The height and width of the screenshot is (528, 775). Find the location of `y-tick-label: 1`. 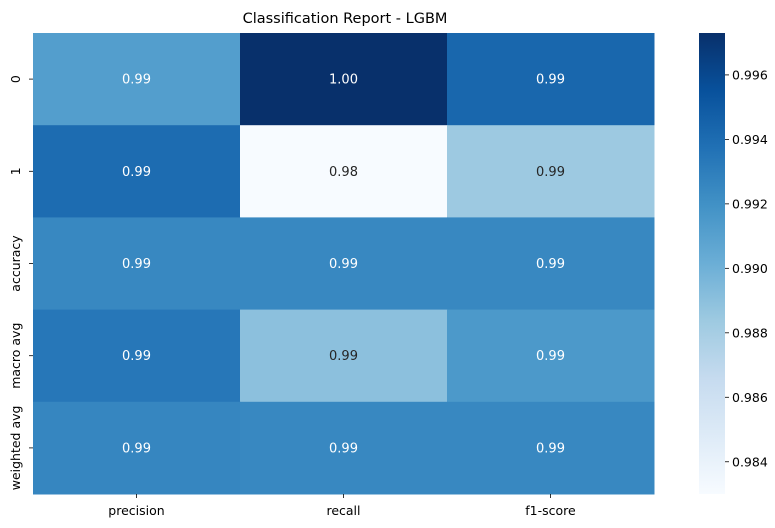

y-tick-label: 1 is located at coordinates (15, 171).